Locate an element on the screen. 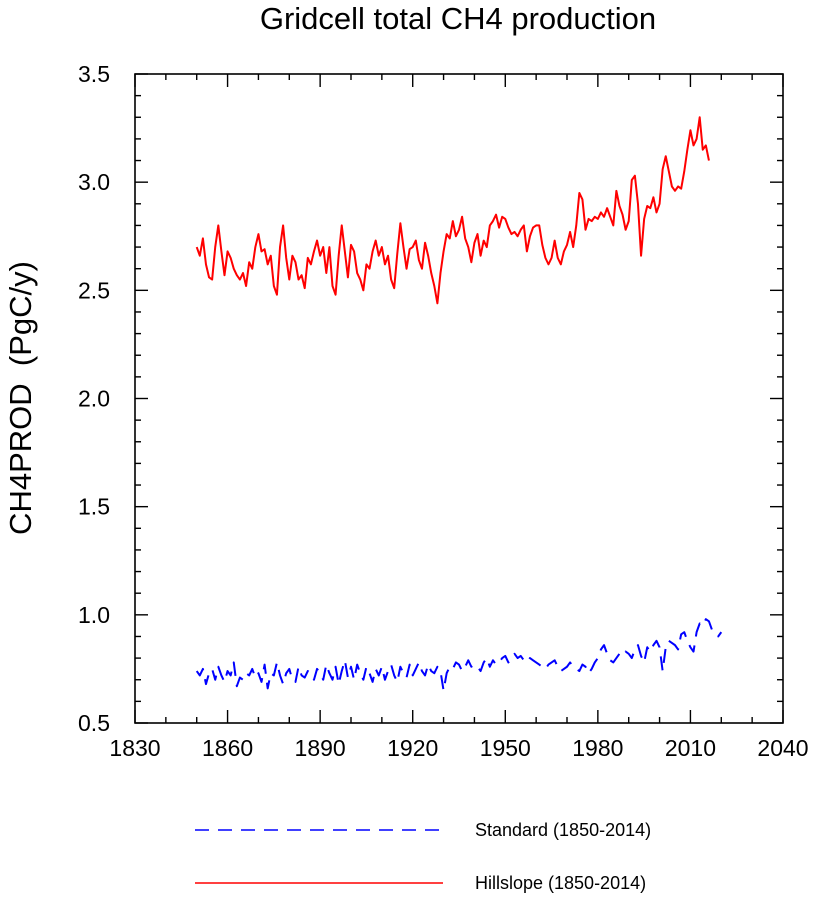 The height and width of the screenshot is (897, 815). y-axis-label: CH4PROD (PgC/y) is located at coordinates (20, 398).